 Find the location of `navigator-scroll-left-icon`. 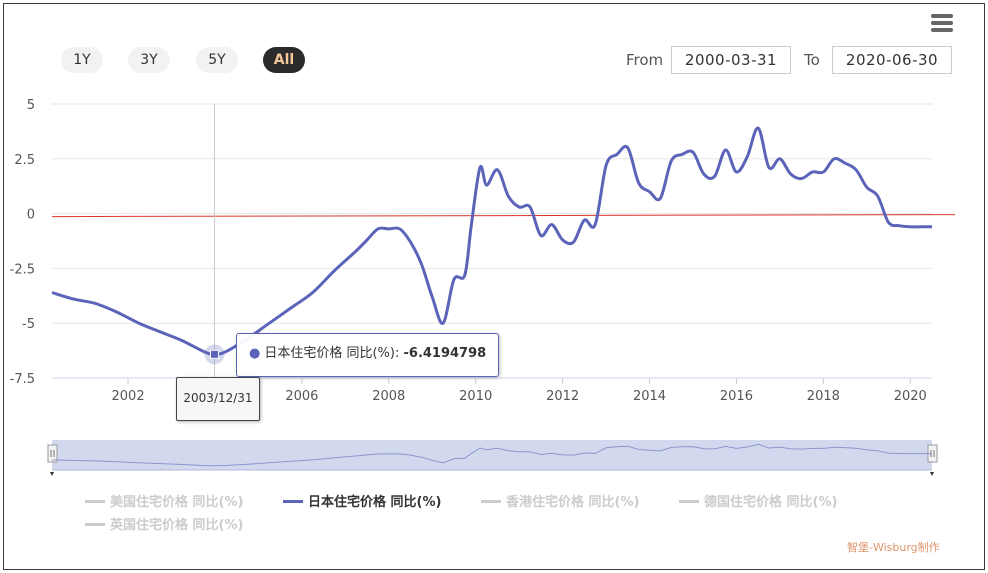

navigator-scroll-left-icon is located at coordinates (52, 474).